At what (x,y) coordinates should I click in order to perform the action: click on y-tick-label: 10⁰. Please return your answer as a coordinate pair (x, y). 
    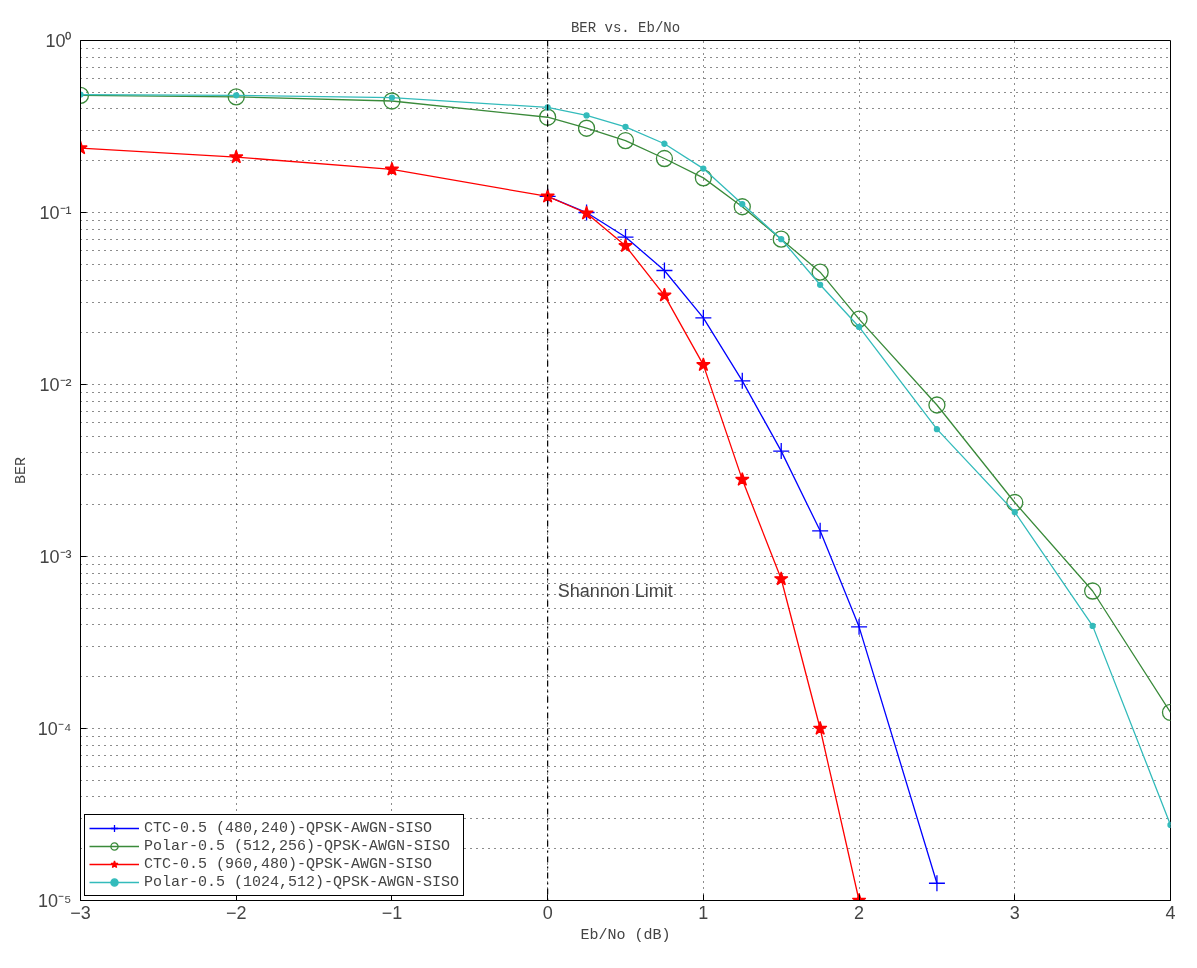
    Looking at the image, I should click on (58, 40).